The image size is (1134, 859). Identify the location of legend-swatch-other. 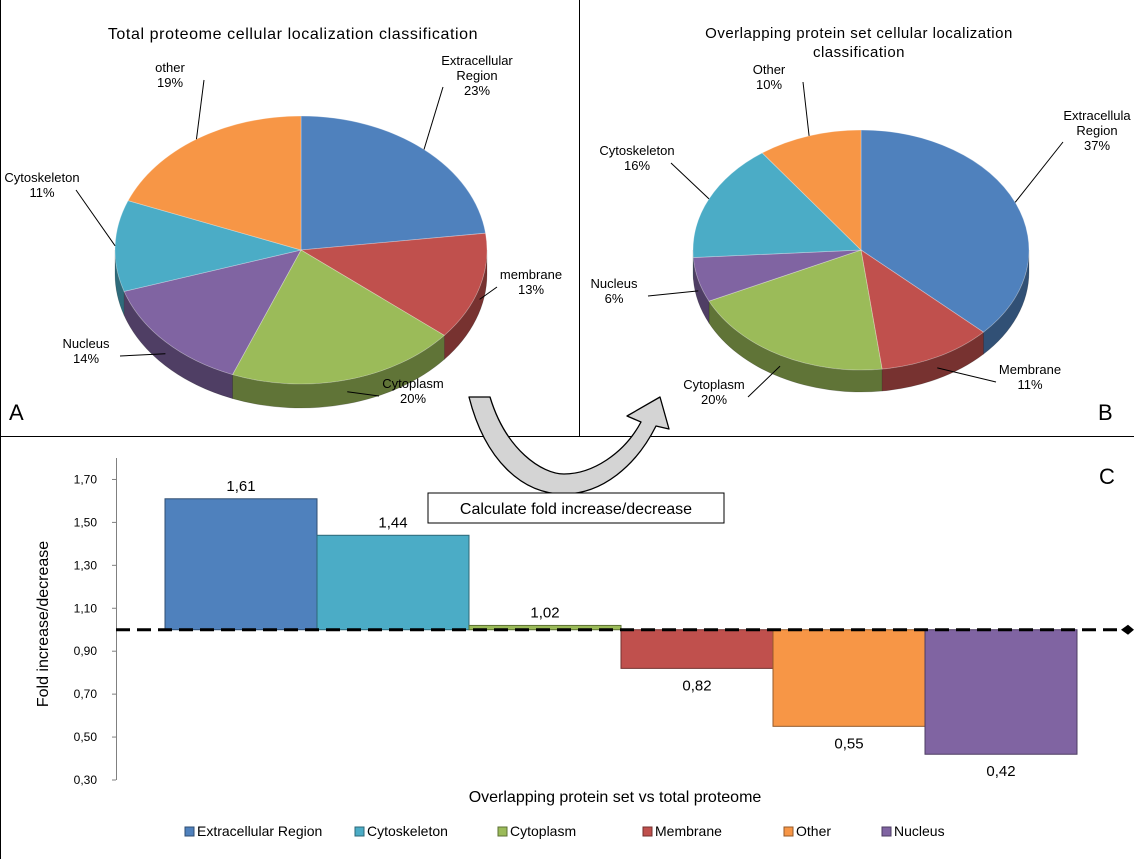
(788, 831).